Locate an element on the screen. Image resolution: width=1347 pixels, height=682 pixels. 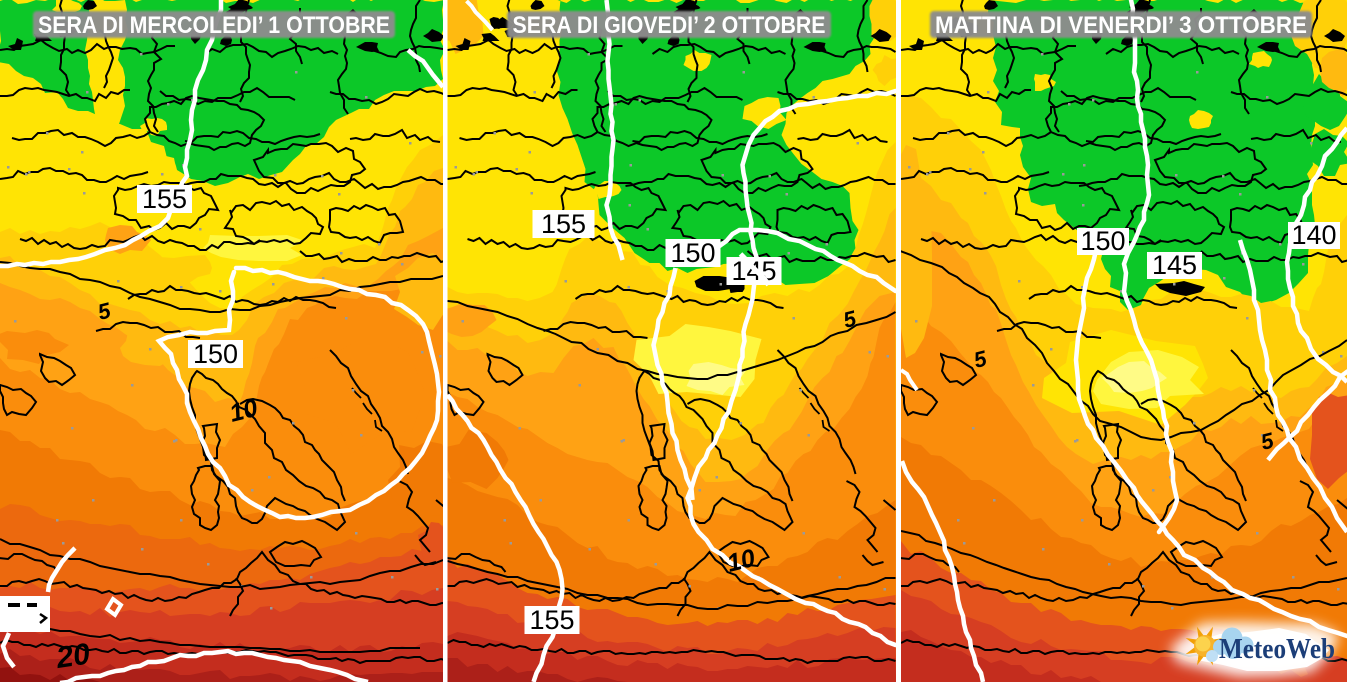
svg-text: MATTINA DI VENERDI’ 3 OTTOBRE is located at coordinates (1121, 25).